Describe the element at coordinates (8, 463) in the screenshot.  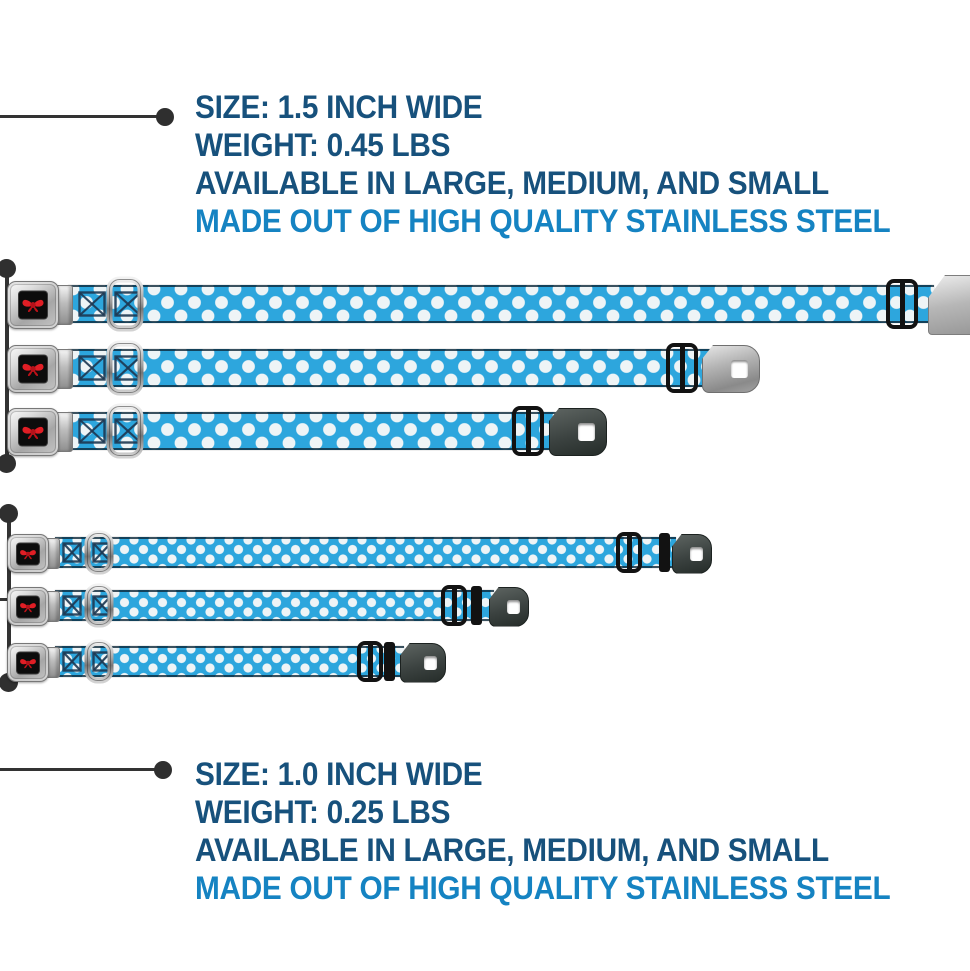
I see `bracket-large-bottom-dot` at that location.